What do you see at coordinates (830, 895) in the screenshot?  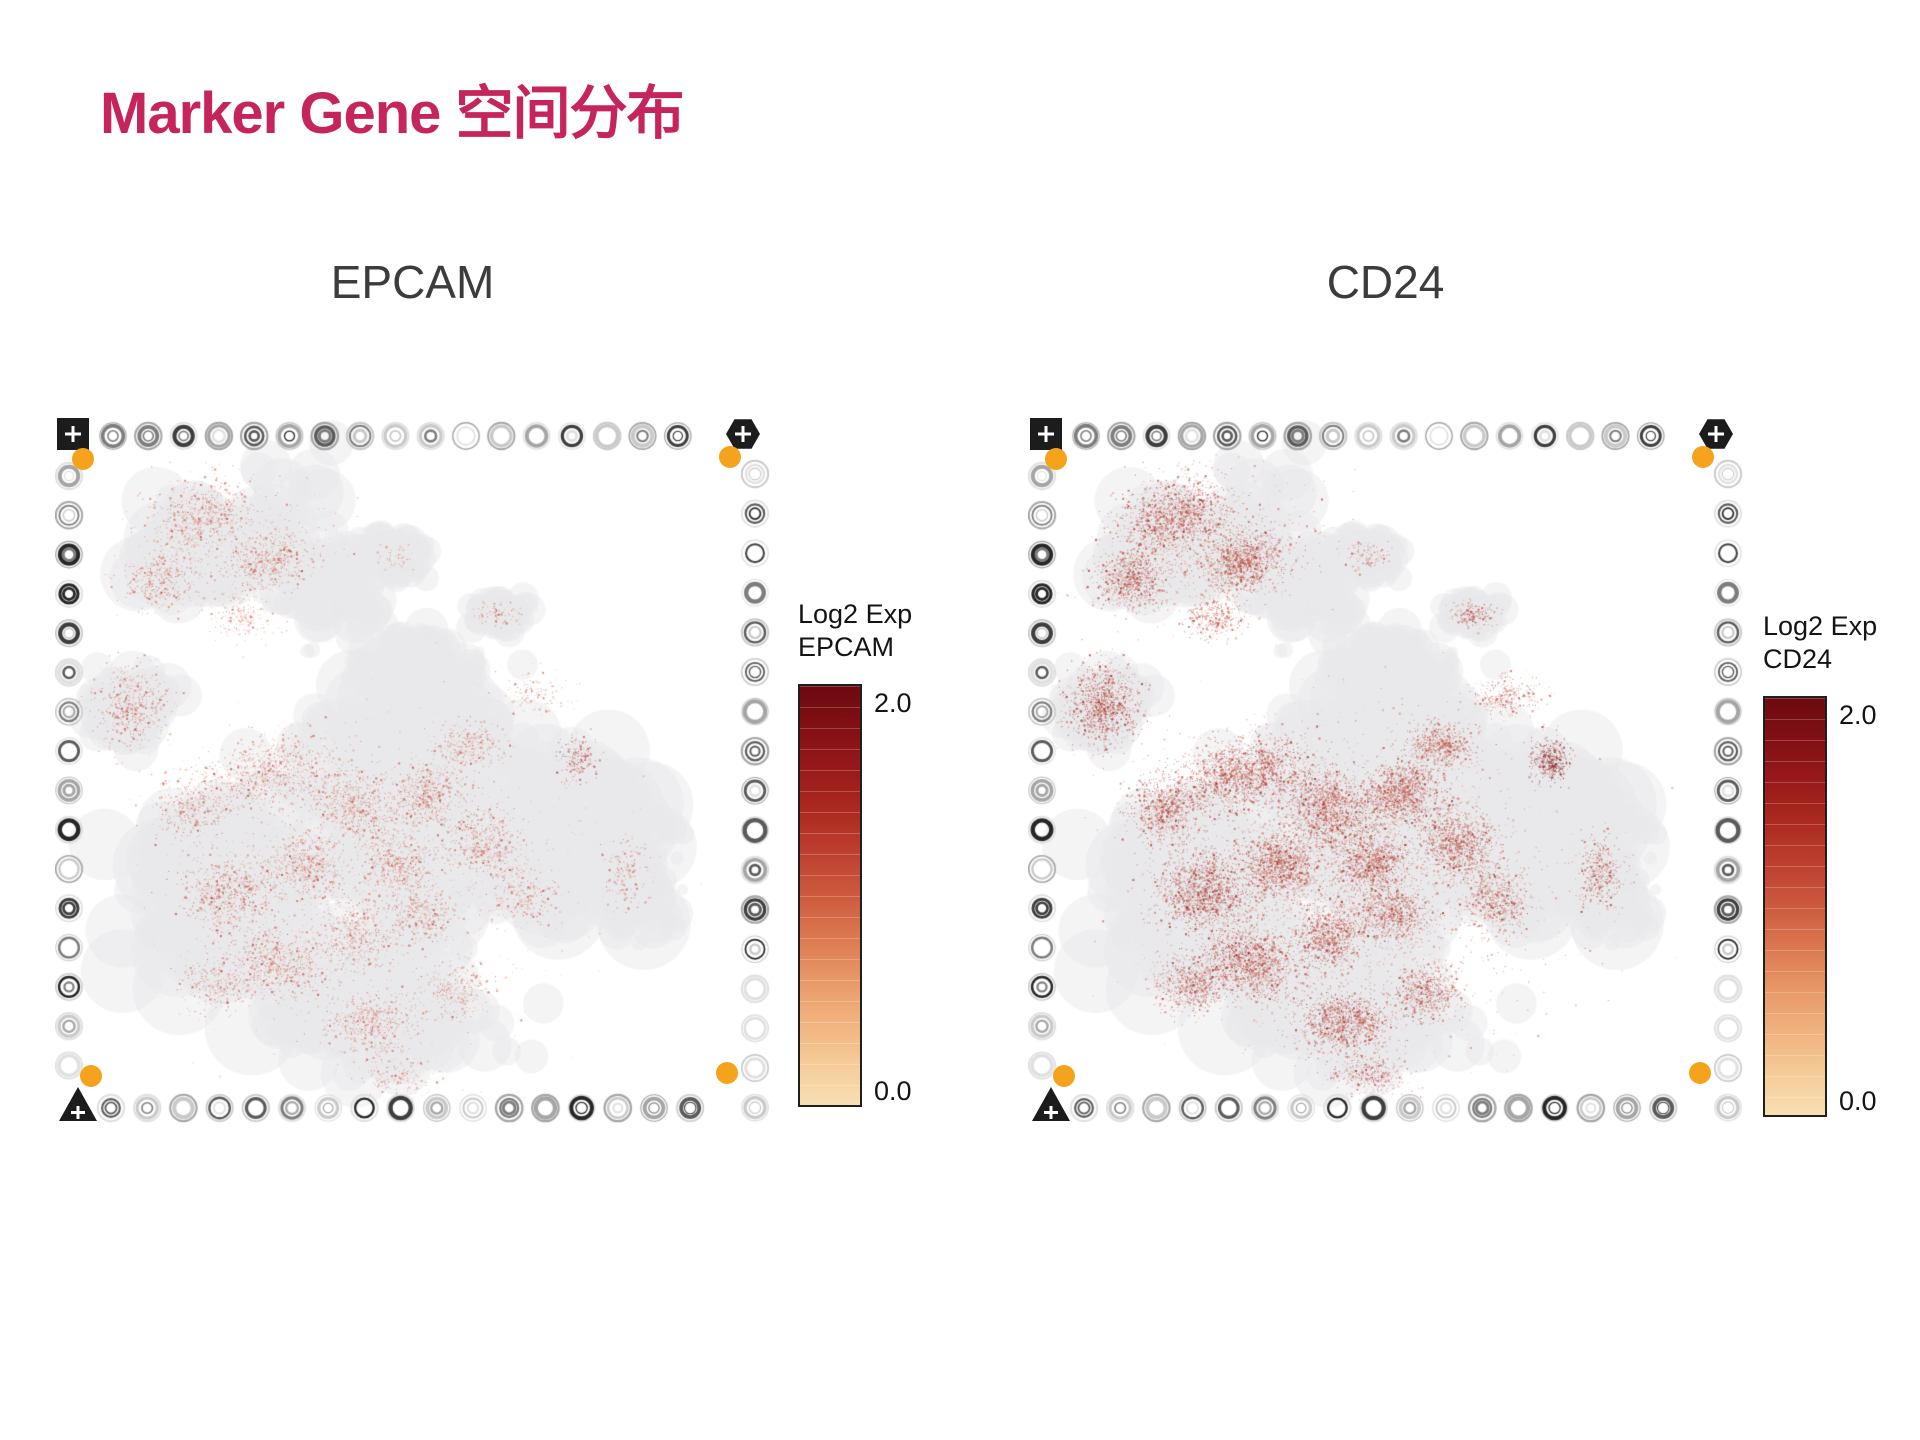 I see `colorbar-gradient-epcam` at bounding box center [830, 895].